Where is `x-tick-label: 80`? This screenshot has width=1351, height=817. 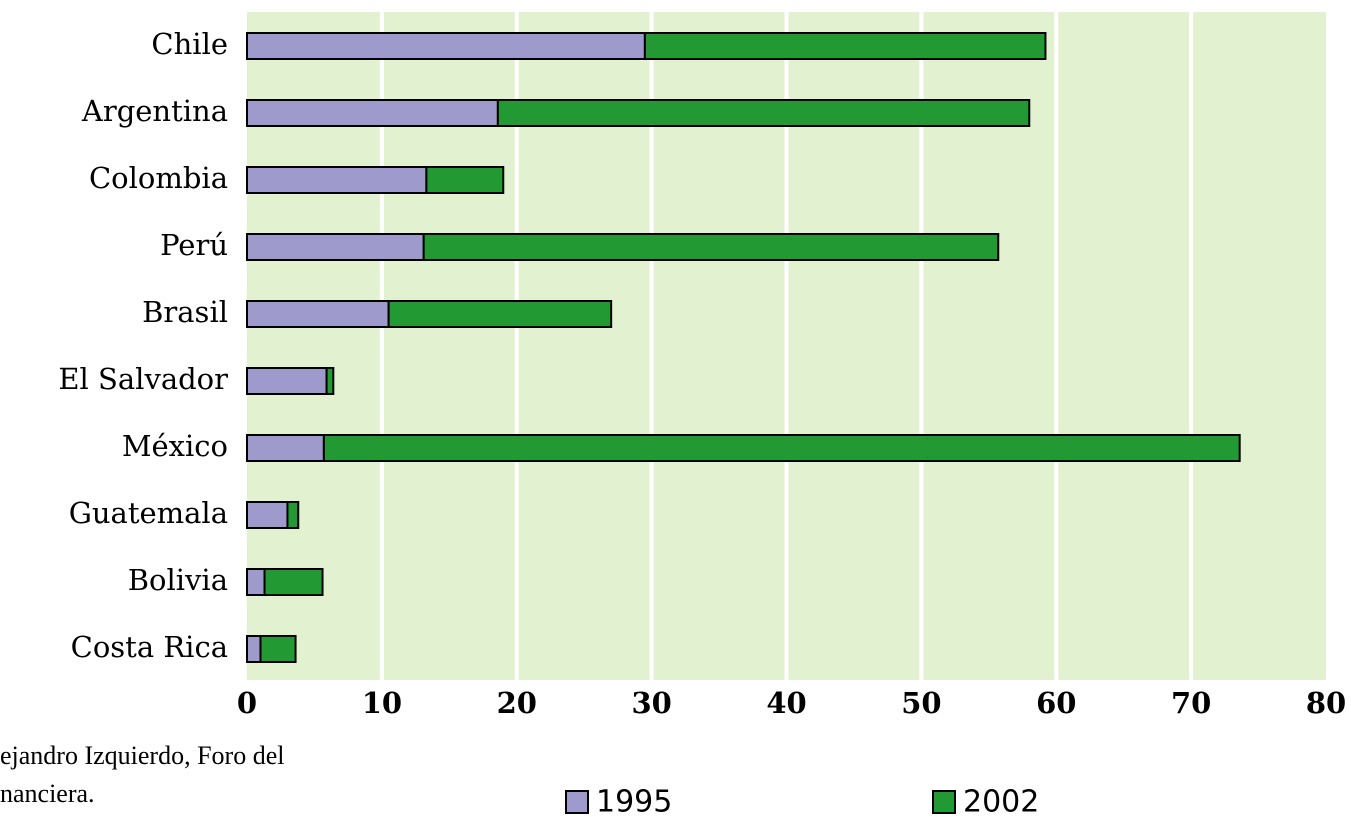 x-tick-label: 80 is located at coordinates (1326, 703).